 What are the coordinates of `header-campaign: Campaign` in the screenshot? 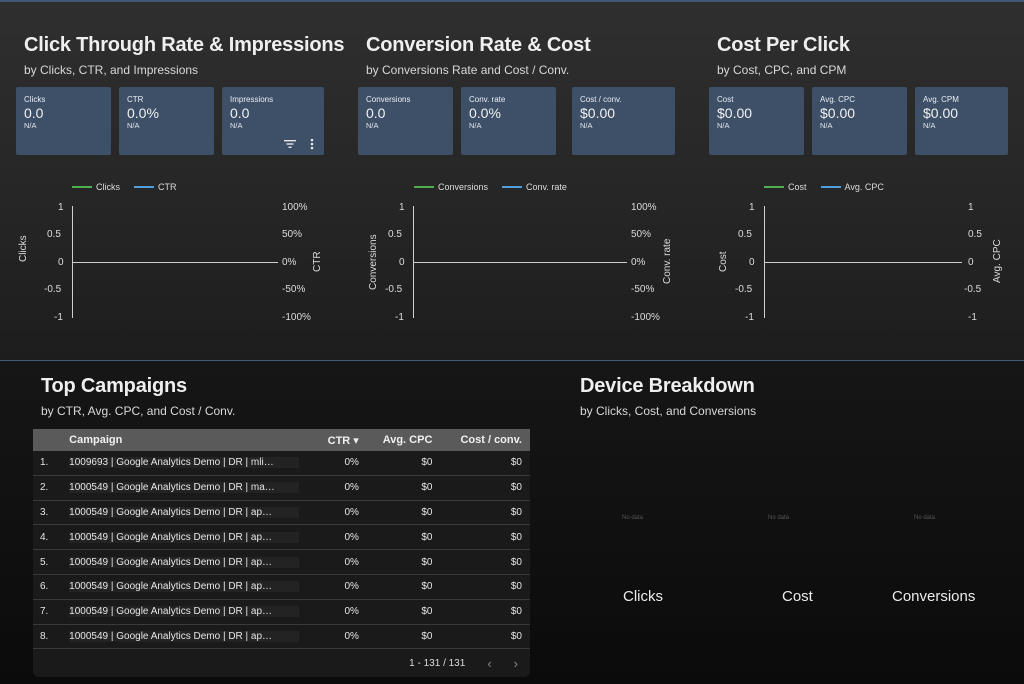 It's located at (96, 440).